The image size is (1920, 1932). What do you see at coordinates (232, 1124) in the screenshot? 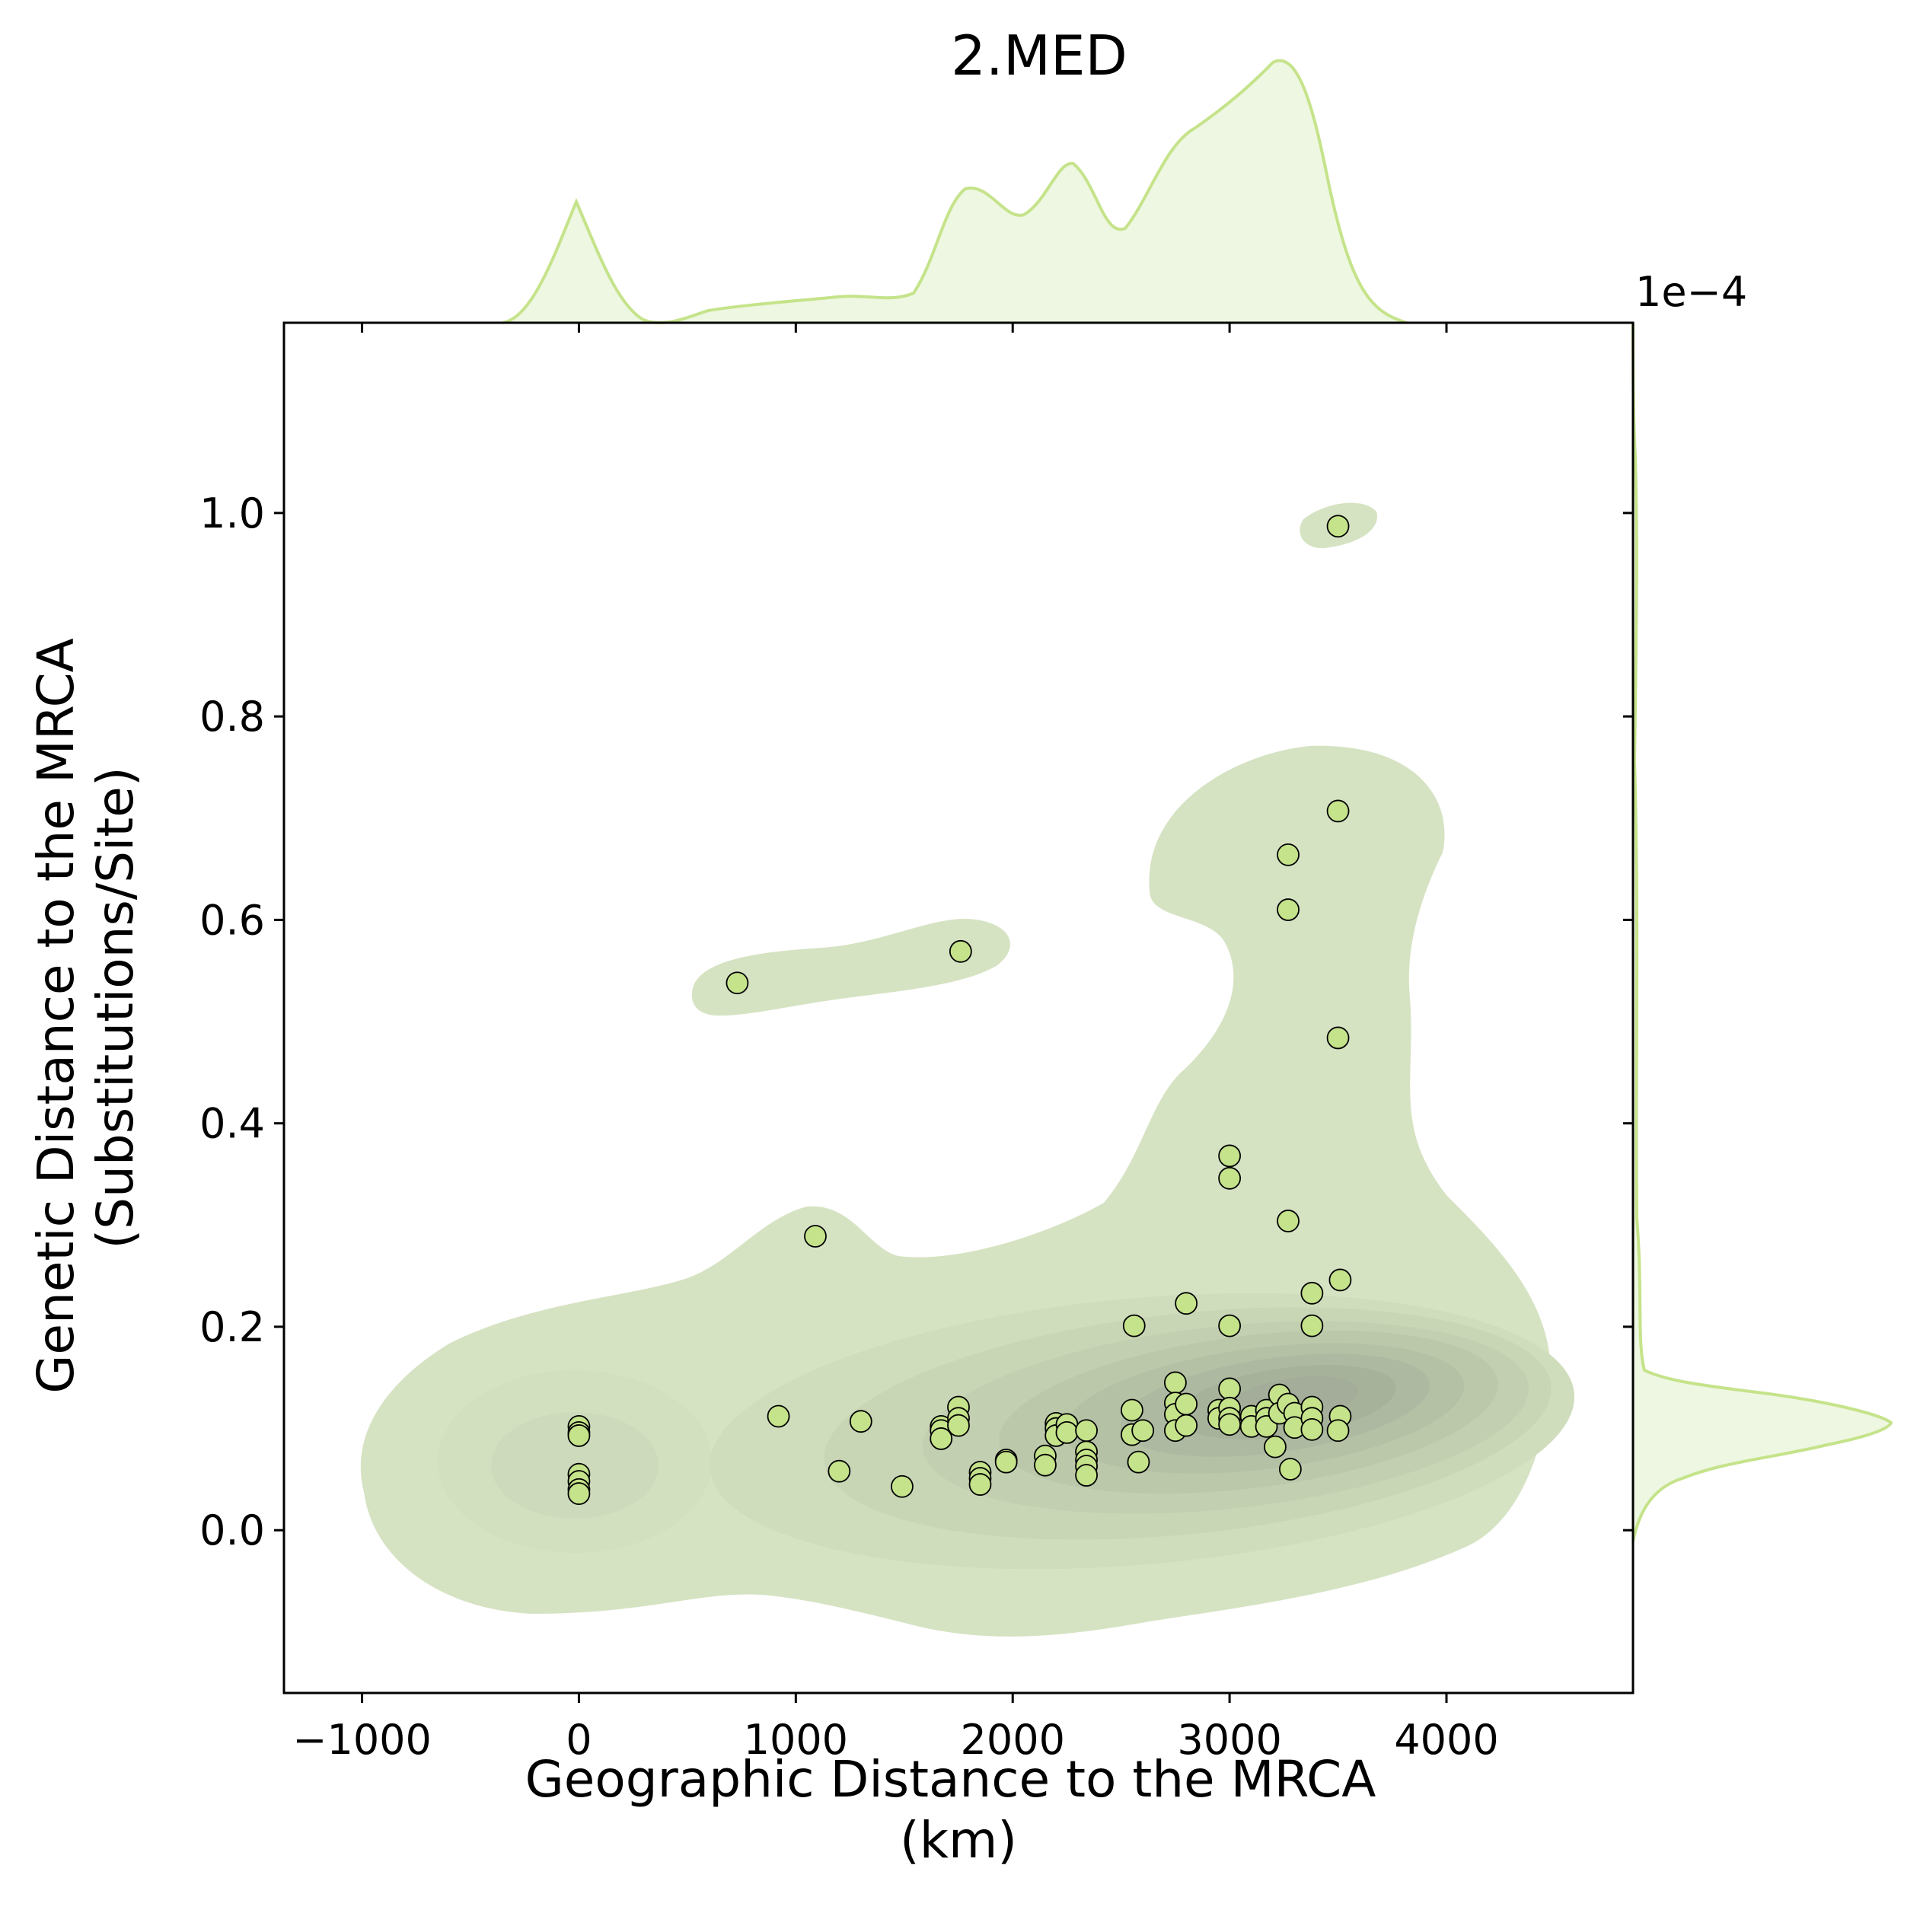
I see `y-tick-label: 0.4` at bounding box center [232, 1124].